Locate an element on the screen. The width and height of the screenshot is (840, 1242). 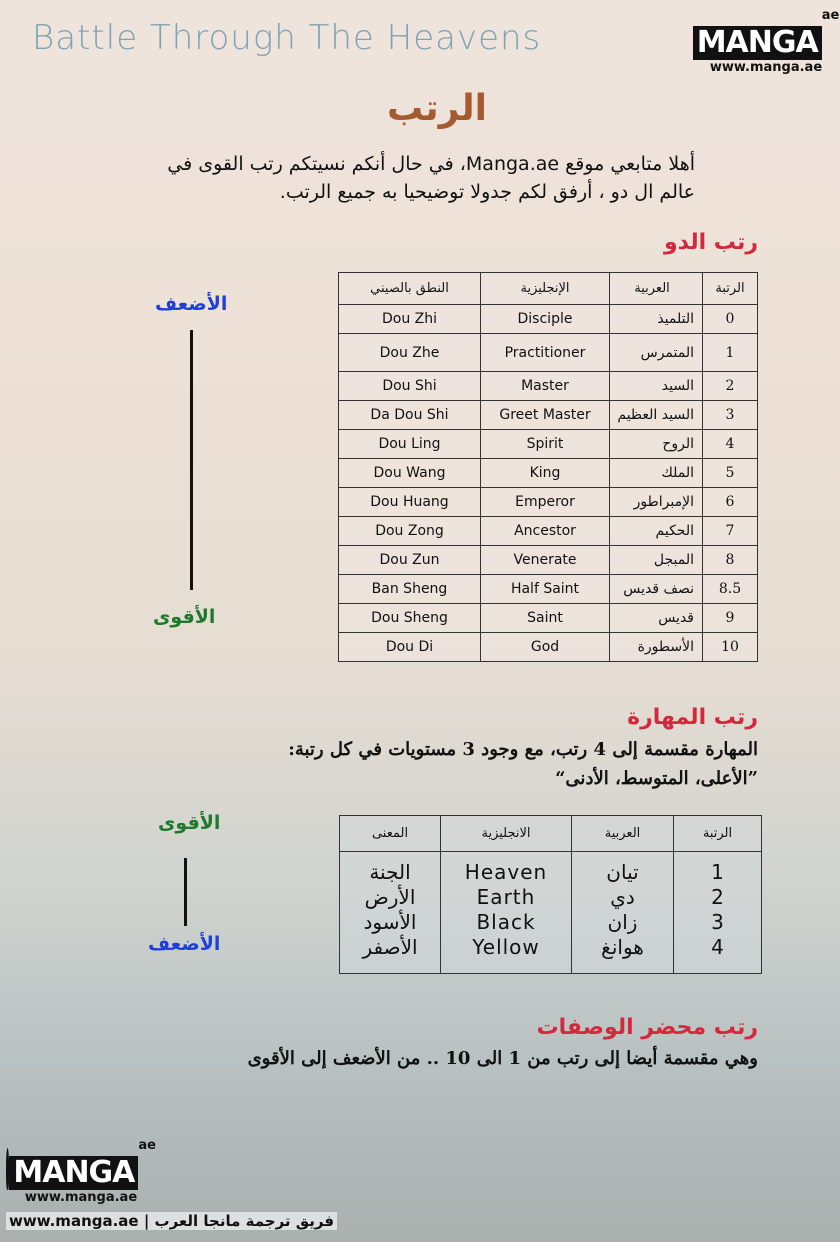
rank-cell: 9 is located at coordinates (730, 618).